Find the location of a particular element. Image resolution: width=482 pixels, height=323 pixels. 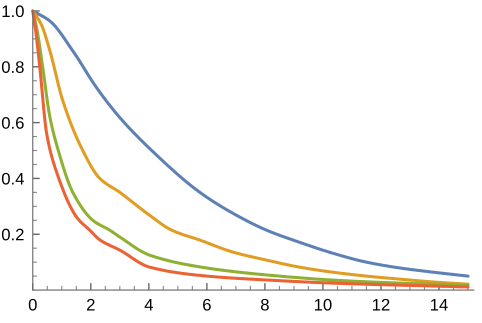

y-tick-label: 0.4 is located at coordinates (13, 178).